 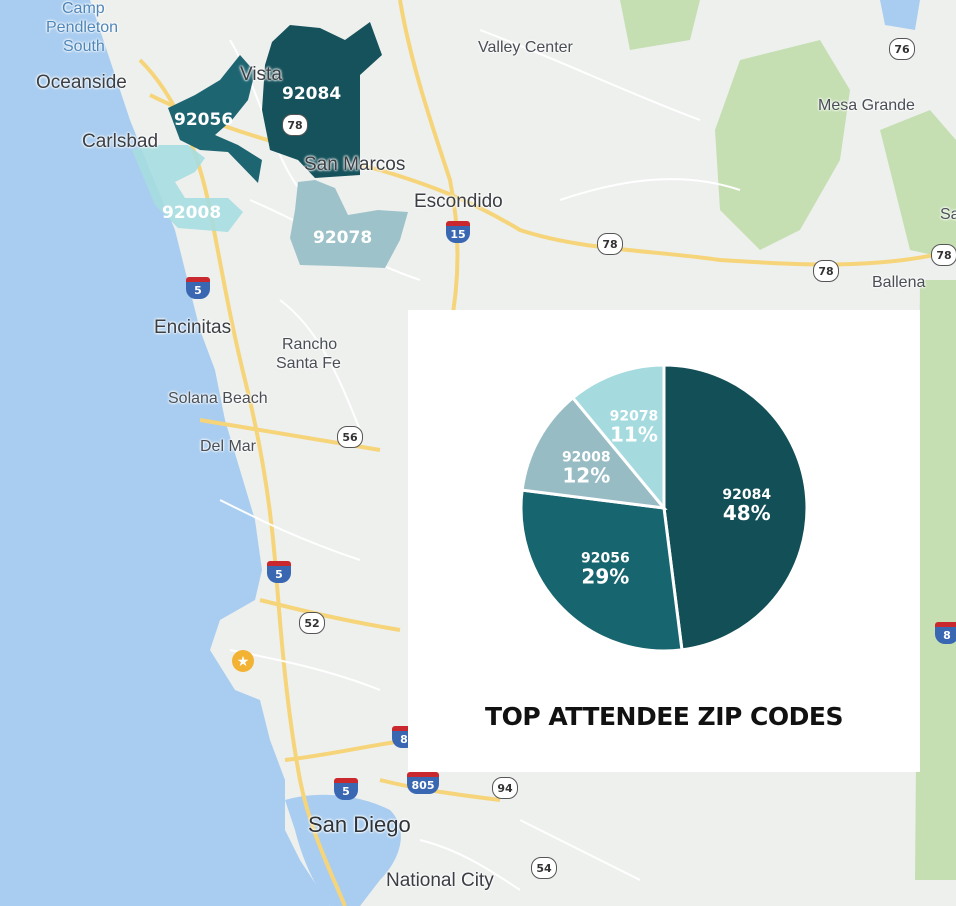 What do you see at coordinates (458, 201) in the screenshot?
I see `place-escondido: Escondido` at bounding box center [458, 201].